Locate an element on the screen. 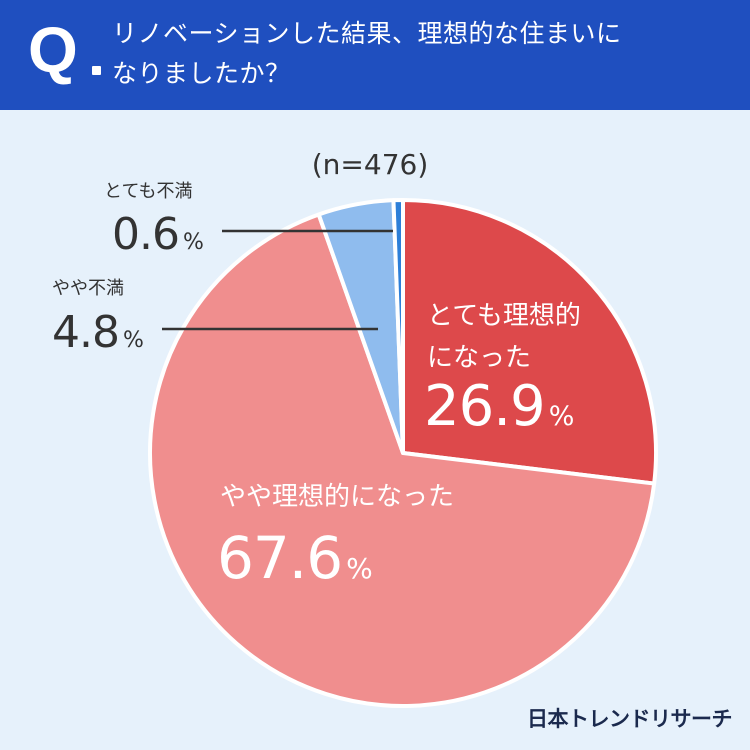 This screenshot has width=750, height=750. slice-label-group-2: やや理想的になった 67.6% is located at coordinates (335, 537).